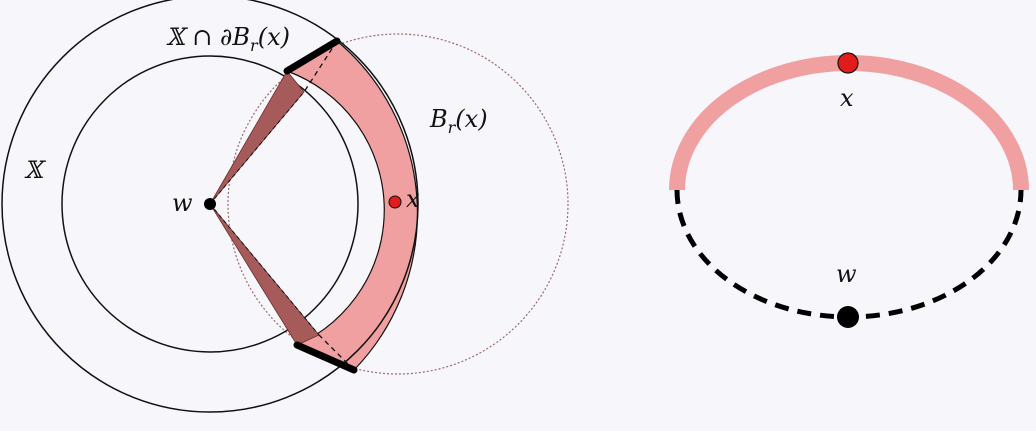 This screenshot has width=1036, height=431. I want to click on lower-dashed-ray, so click(264, 269).